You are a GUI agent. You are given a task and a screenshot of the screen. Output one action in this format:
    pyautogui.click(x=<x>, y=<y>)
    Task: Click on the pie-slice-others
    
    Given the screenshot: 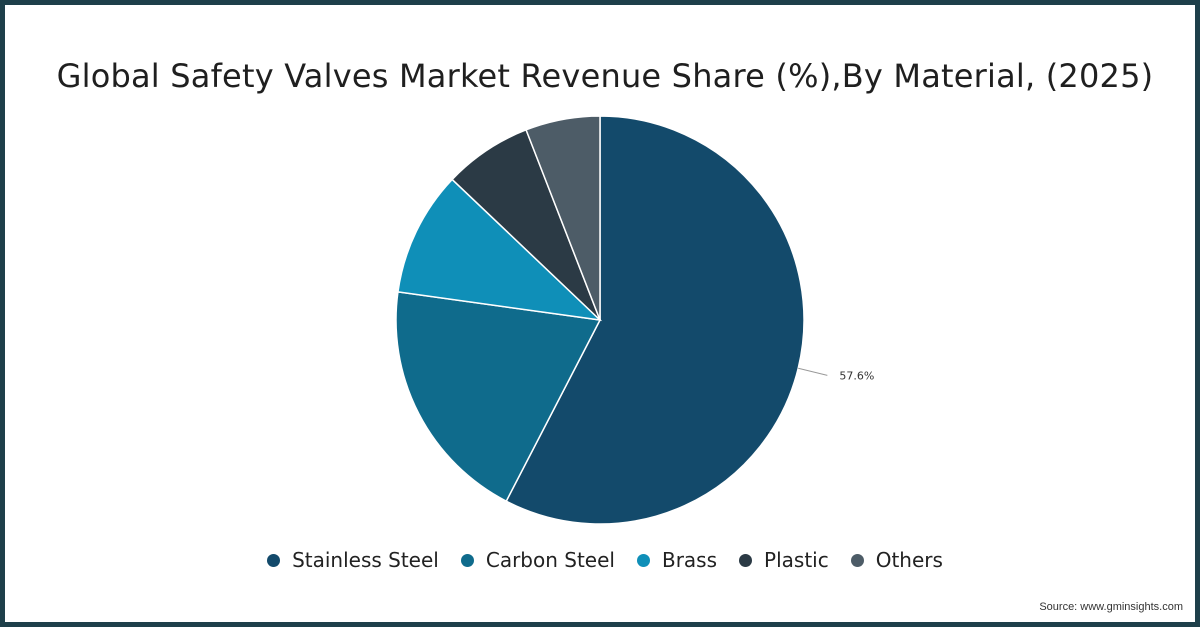 What is the action you would take?
    pyautogui.click(x=563, y=218)
    